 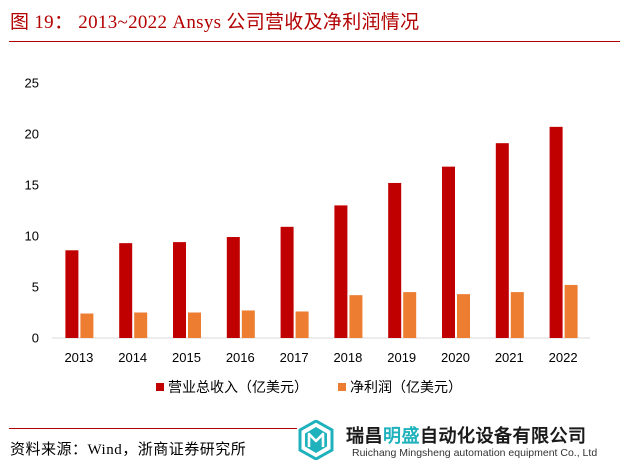 What do you see at coordinates (128, 450) in the screenshot?
I see `source-note: 资料来源：Wind，浙商证券研究所` at bounding box center [128, 450].